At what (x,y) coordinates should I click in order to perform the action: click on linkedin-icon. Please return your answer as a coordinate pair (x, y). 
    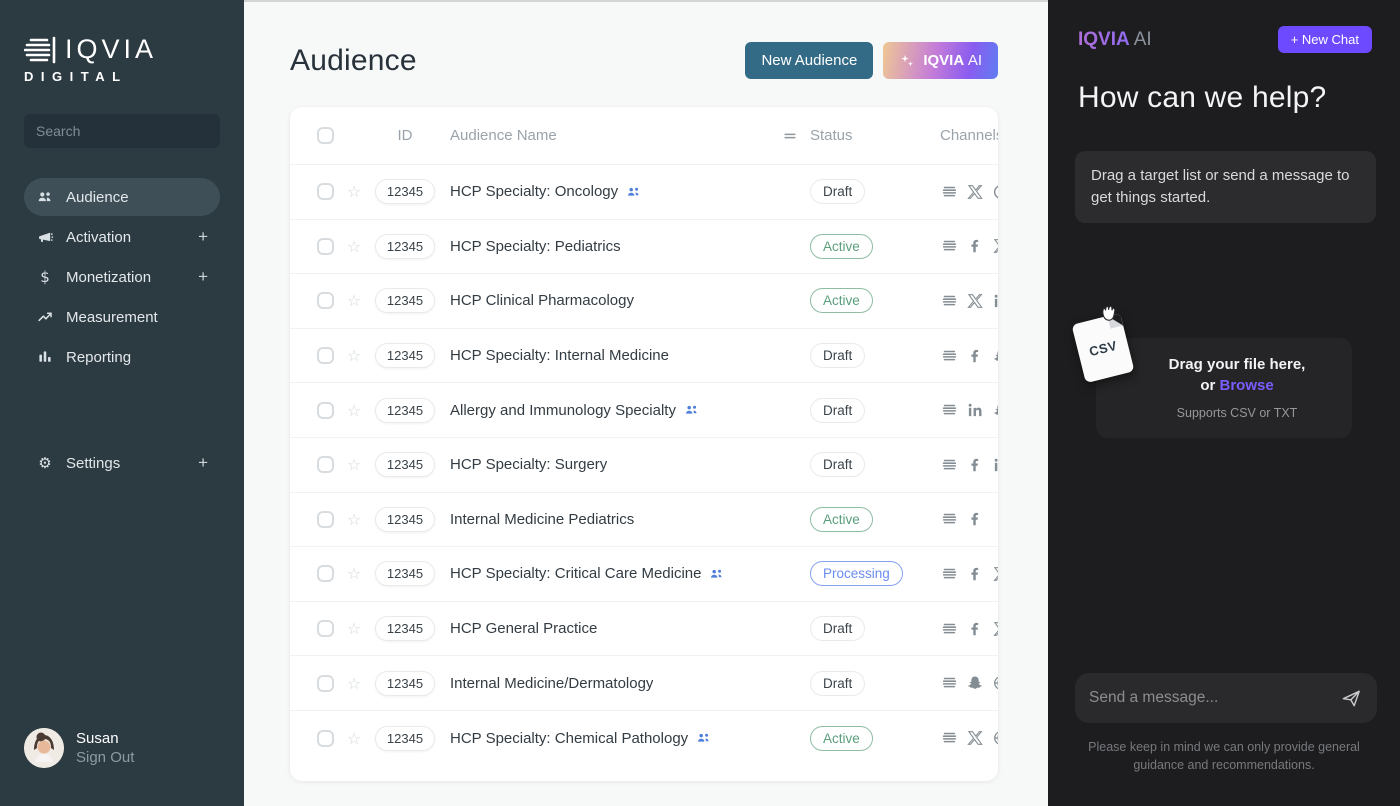
    Looking at the image, I should click on (975, 410).